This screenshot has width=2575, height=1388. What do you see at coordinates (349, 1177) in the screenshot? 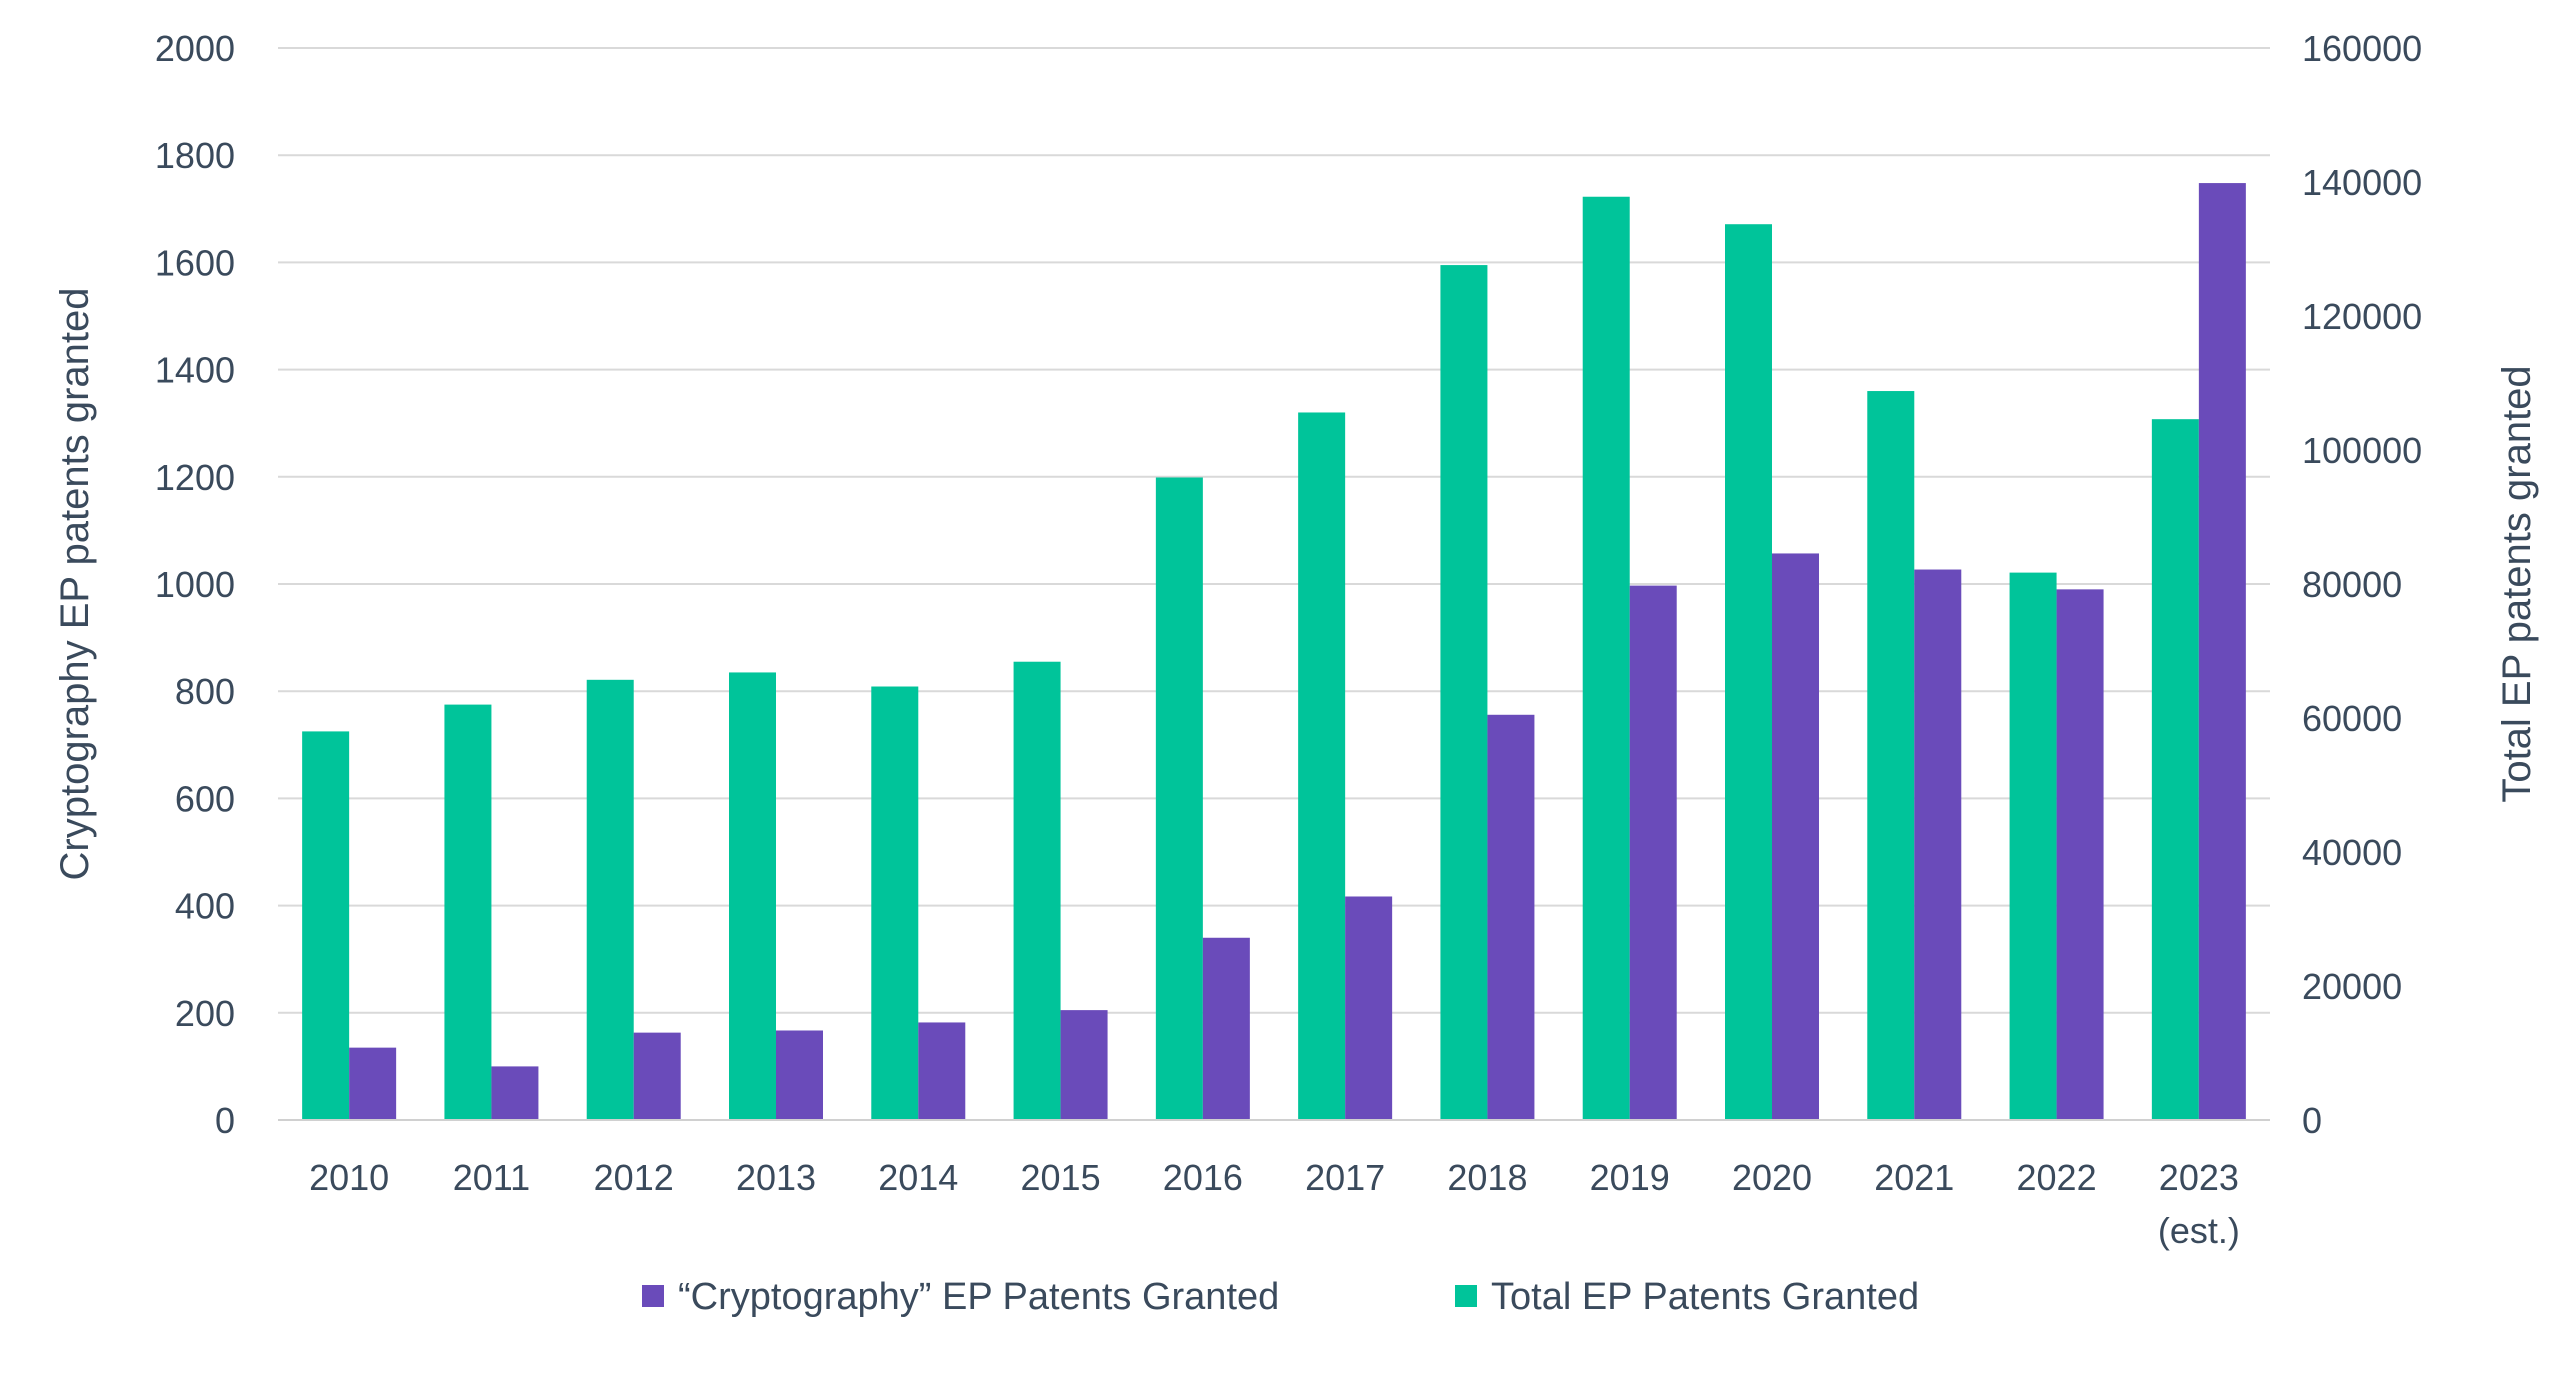
I see `x-tick-label-2010: 2010` at bounding box center [349, 1177].